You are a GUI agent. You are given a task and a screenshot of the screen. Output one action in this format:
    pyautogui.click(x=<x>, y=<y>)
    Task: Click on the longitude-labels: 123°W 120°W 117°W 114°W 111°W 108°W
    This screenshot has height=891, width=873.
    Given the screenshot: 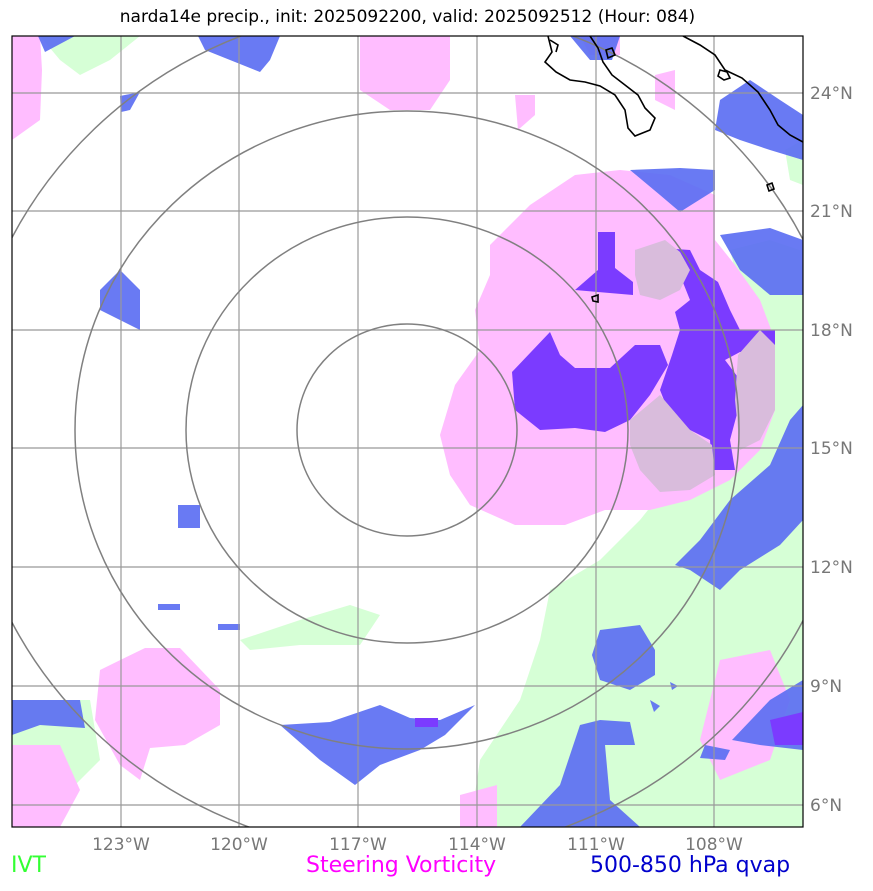 What is the action you would take?
    pyautogui.click(x=417, y=845)
    